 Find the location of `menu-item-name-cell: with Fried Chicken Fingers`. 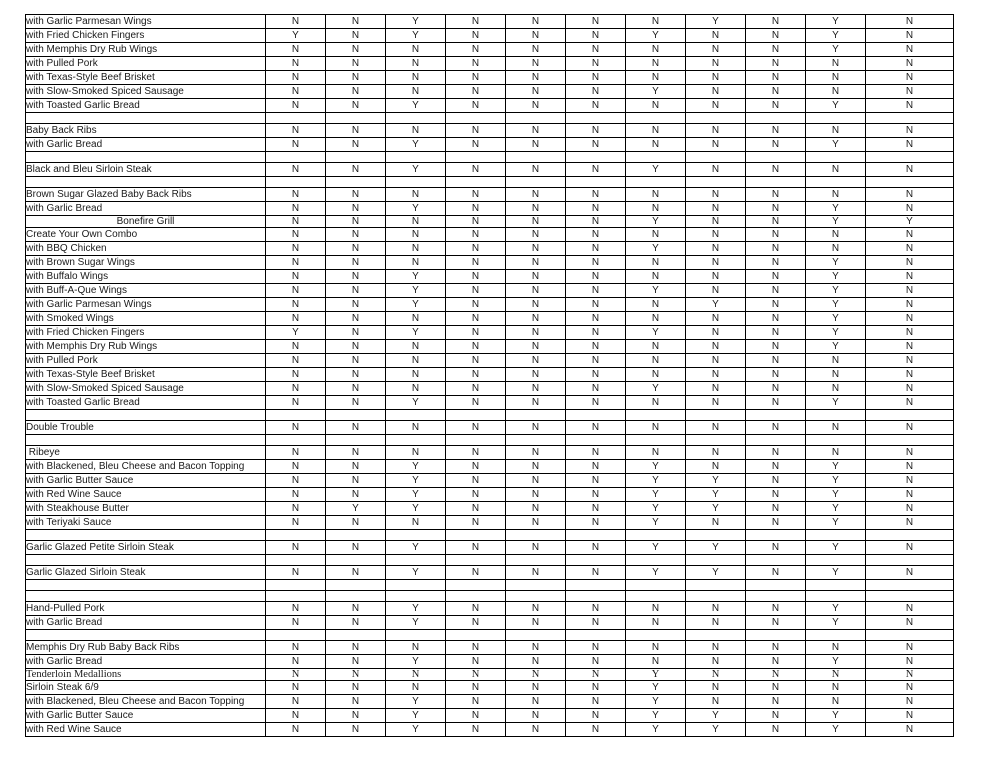

menu-item-name-cell: with Fried Chicken Fingers is located at coordinates (145, 332).